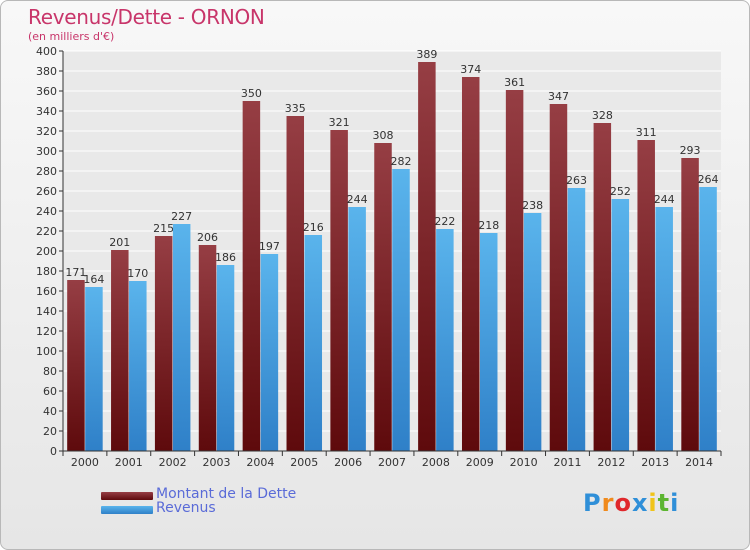 The image size is (750, 550). I want to click on y-tick-label: 120, so click(46, 331).